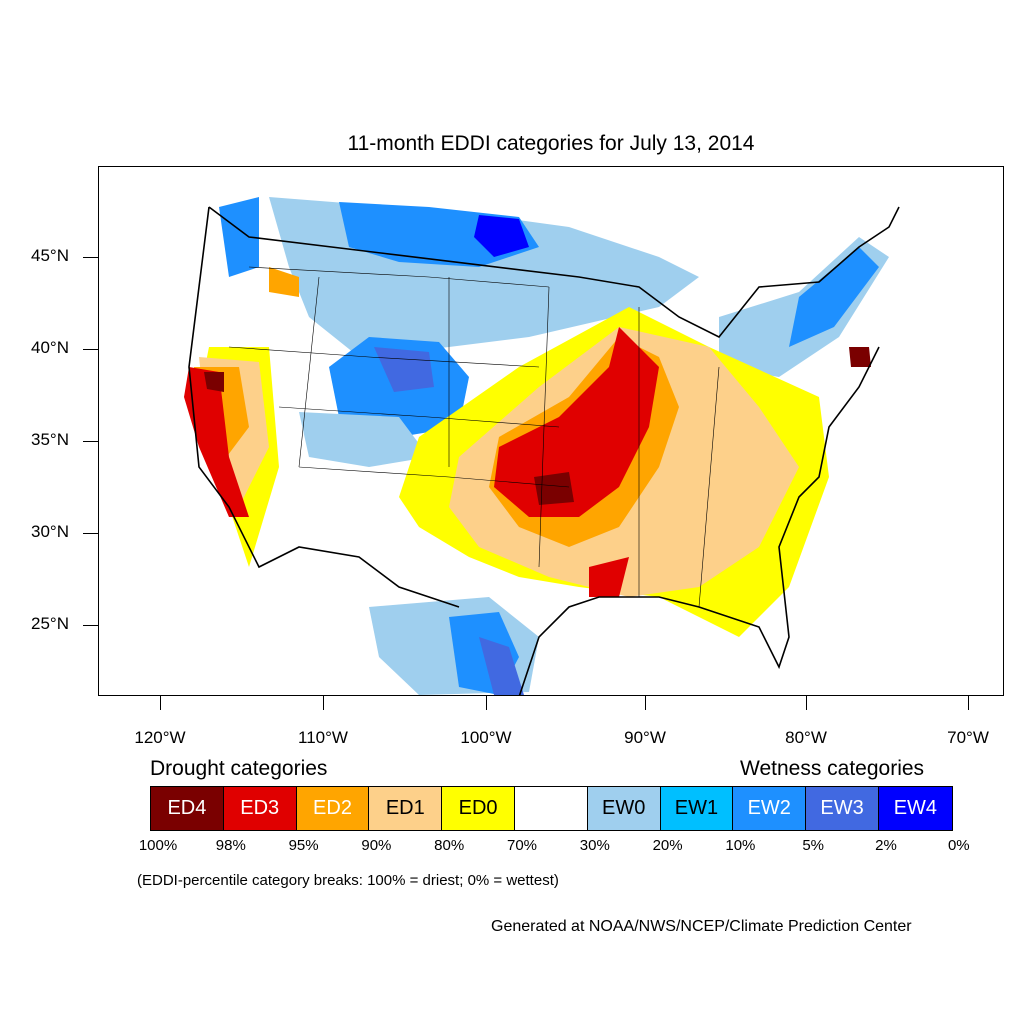 The image size is (1024, 1024). Describe the element at coordinates (832, 768) in the screenshot. I see `wetness-categories-heading: Wetness categories` at that location.